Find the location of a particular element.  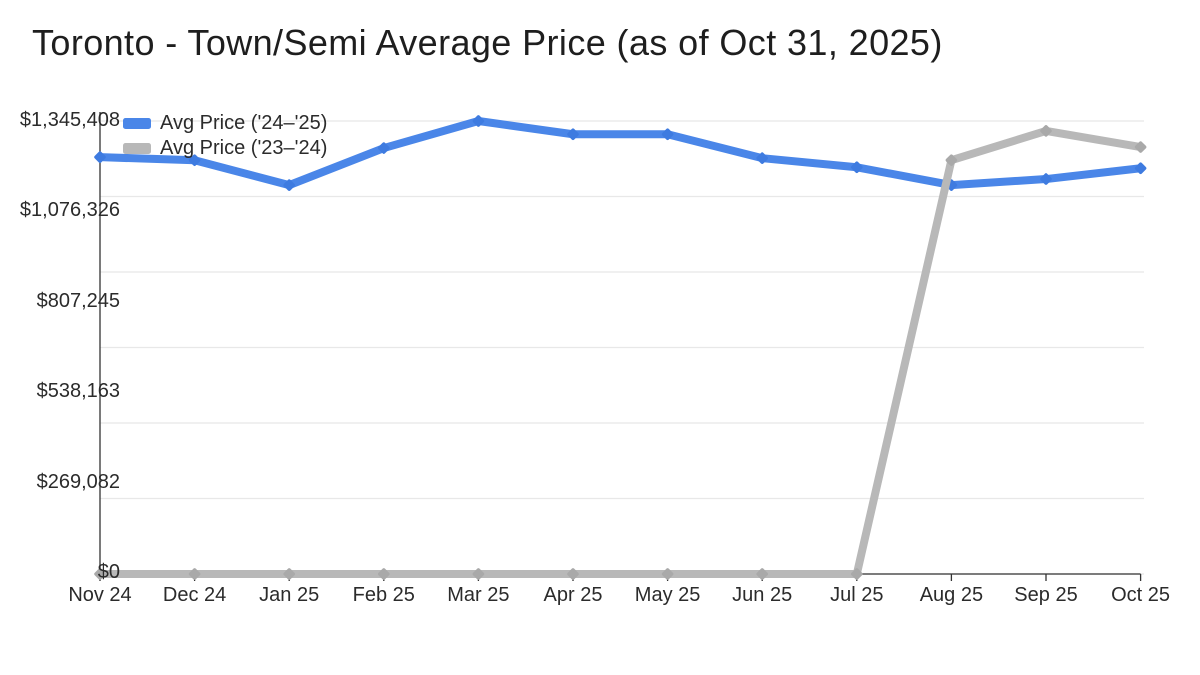

x-tick-label: Mar 25 is located at coordinates (478, 595).